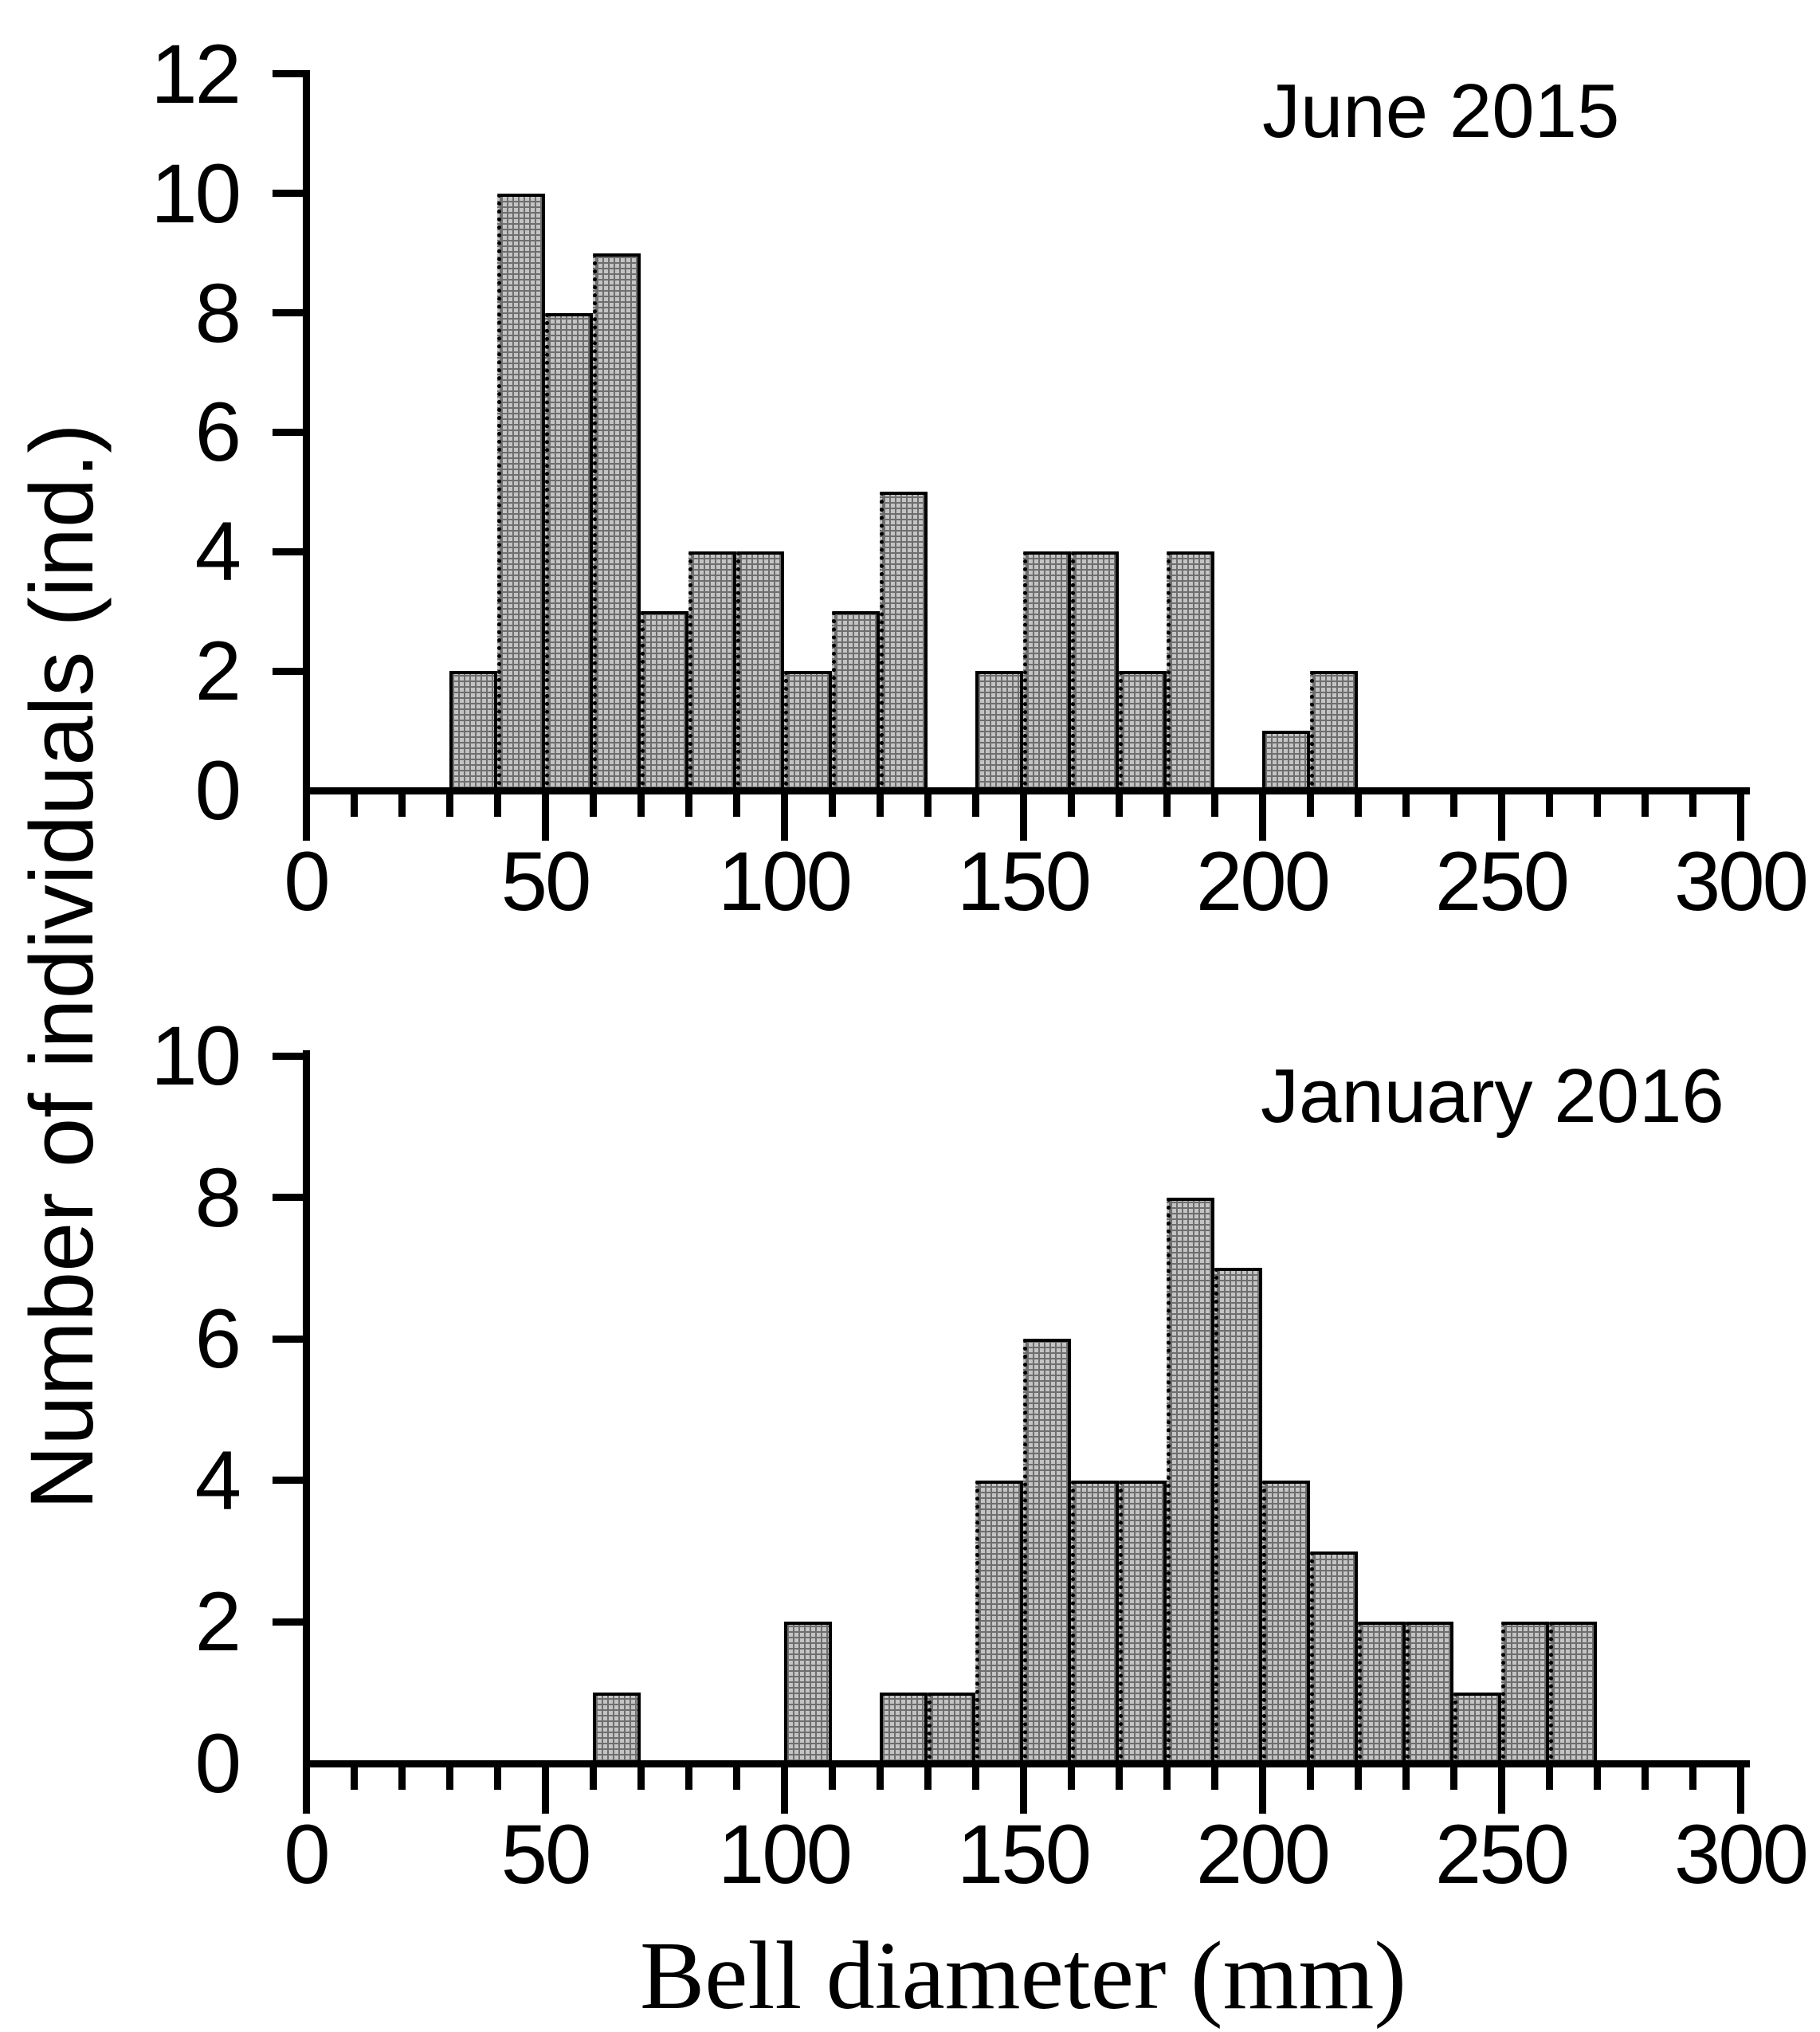 This screenshot has height=2032, width=1820. Describe the element at coordinates (306, 1421) in the screenshot. I see `y-axis` at that location.